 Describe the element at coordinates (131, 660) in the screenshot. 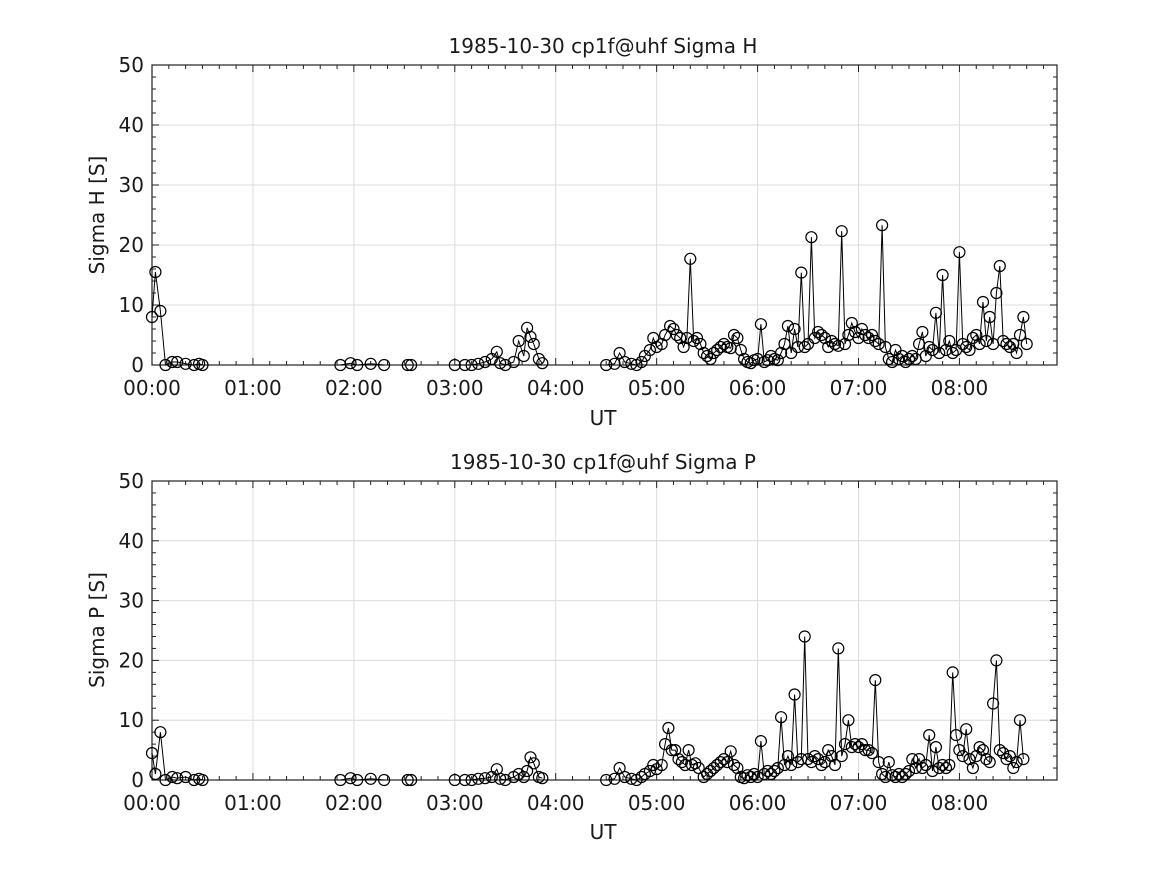

I see `y-tick-label: 20` at that location.